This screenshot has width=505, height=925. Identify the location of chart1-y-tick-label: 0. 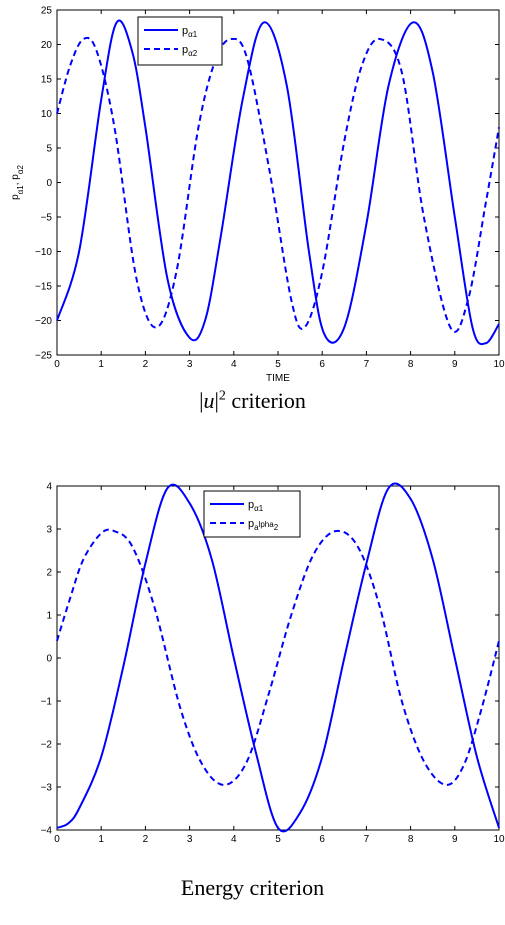
(49, 183).